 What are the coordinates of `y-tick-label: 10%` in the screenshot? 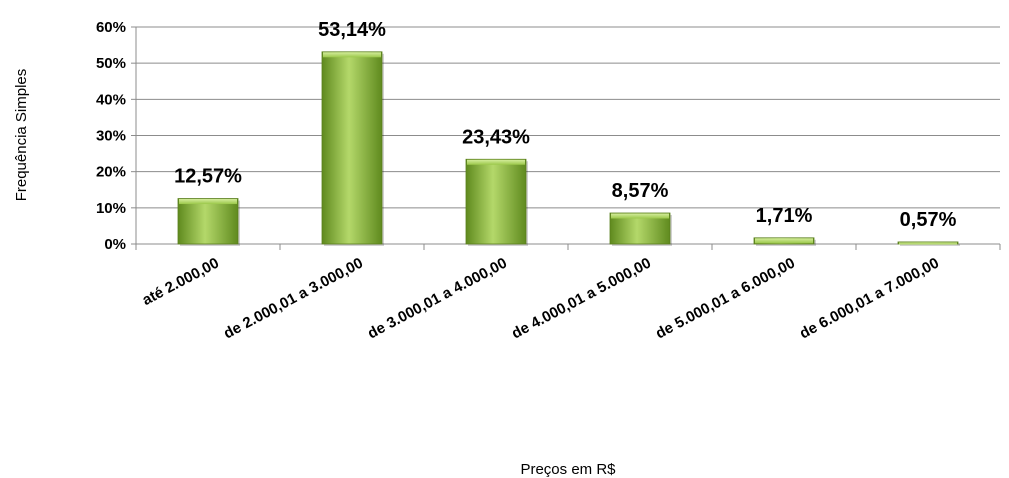 It's located at (111, 208).